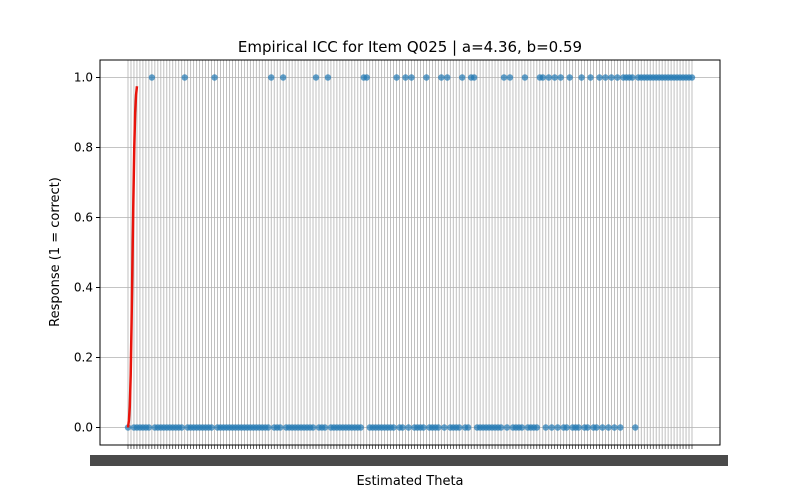 This screenshot has width=800, height=500. I want to click on x-axis, so click(409, 455).